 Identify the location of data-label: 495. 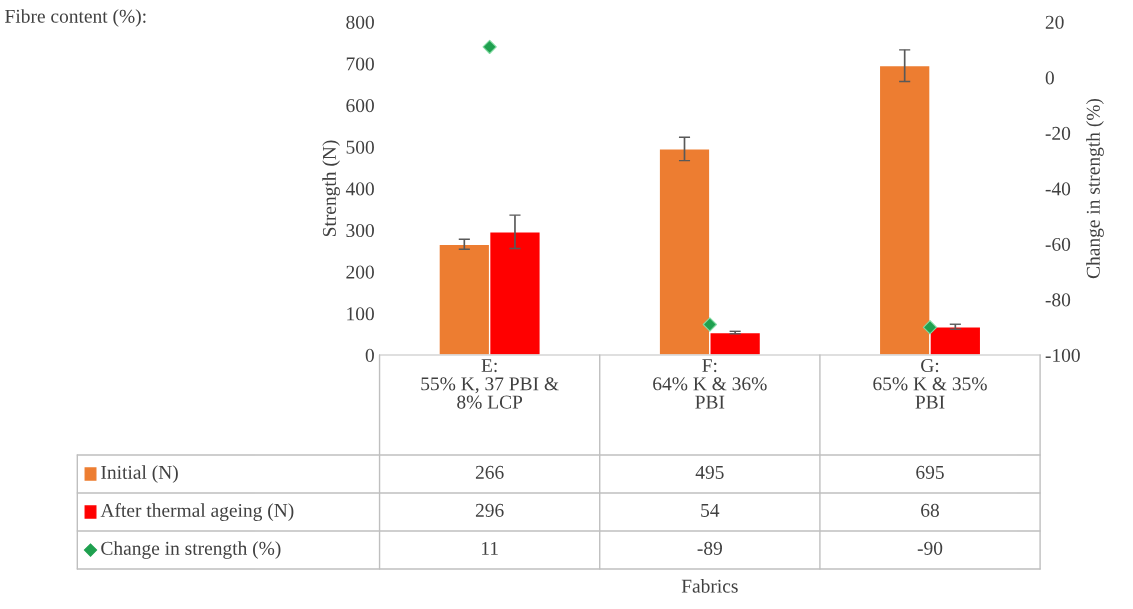
(709, 472).